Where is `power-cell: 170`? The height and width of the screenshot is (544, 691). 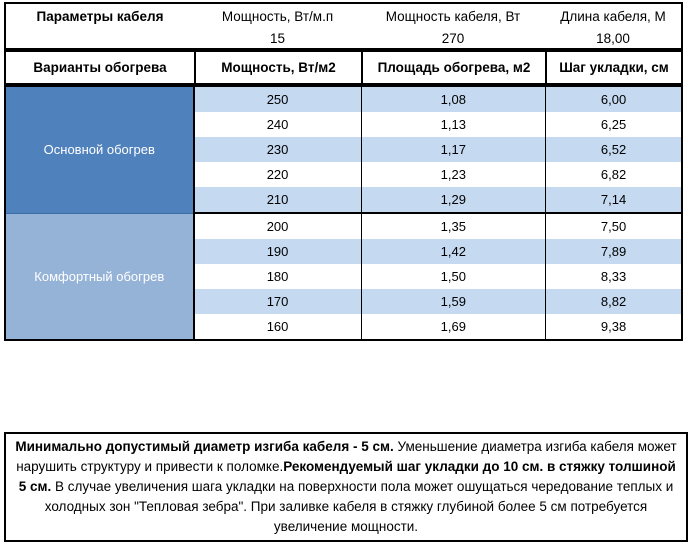
power-cell: 170 is located at coordinates (277, 301).